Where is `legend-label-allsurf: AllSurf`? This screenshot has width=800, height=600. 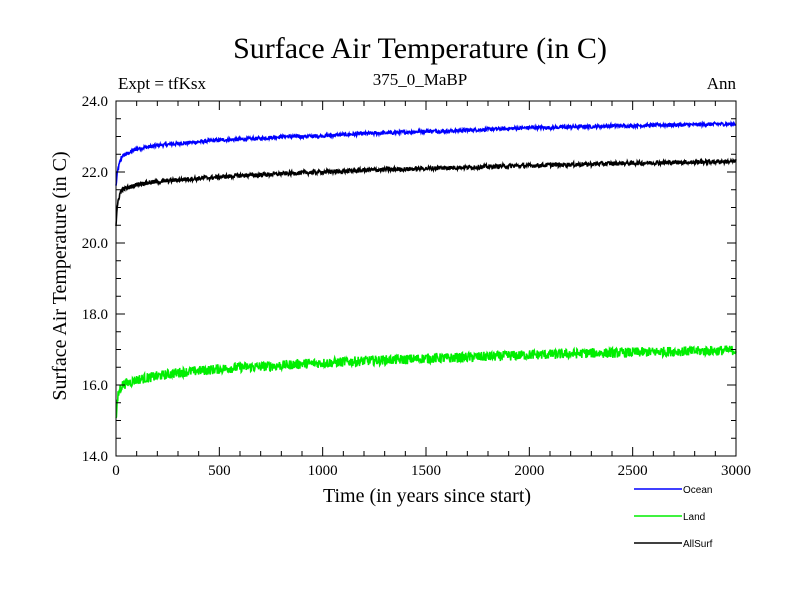
legend-label-allsurf: AllSurf is located at coordinates (698, 544).